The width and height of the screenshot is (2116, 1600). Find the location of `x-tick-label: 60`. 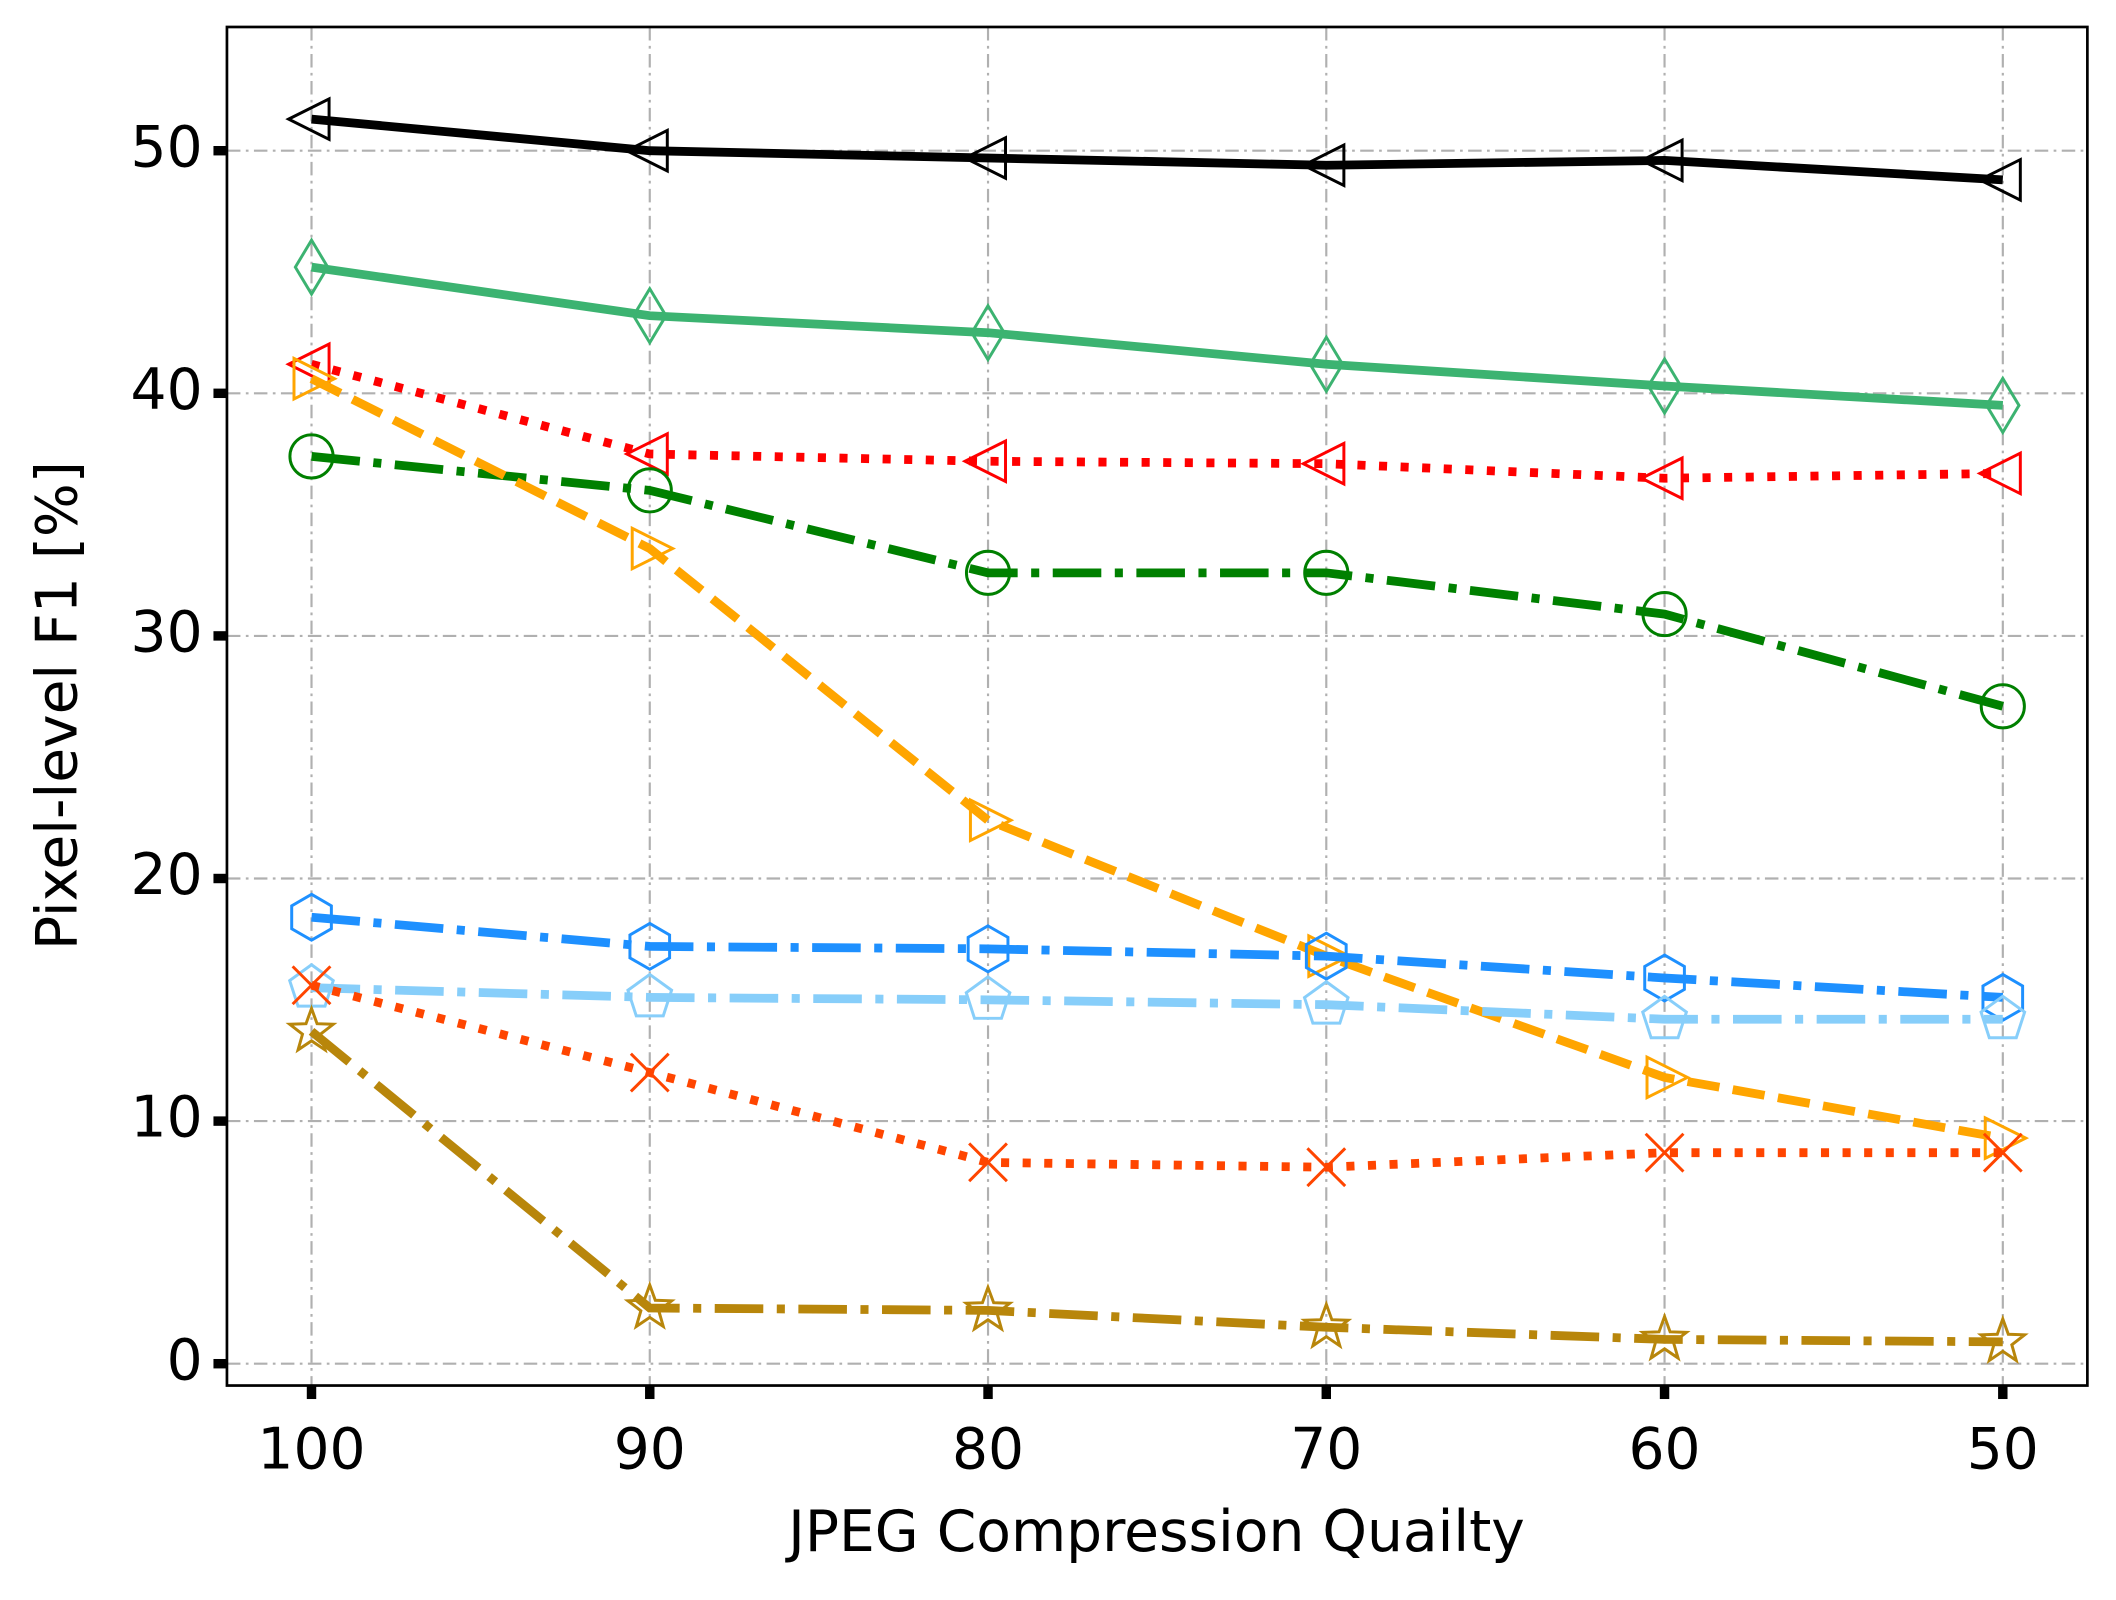

x-tick-label: 60 is located at coordinates (1665, 1450).